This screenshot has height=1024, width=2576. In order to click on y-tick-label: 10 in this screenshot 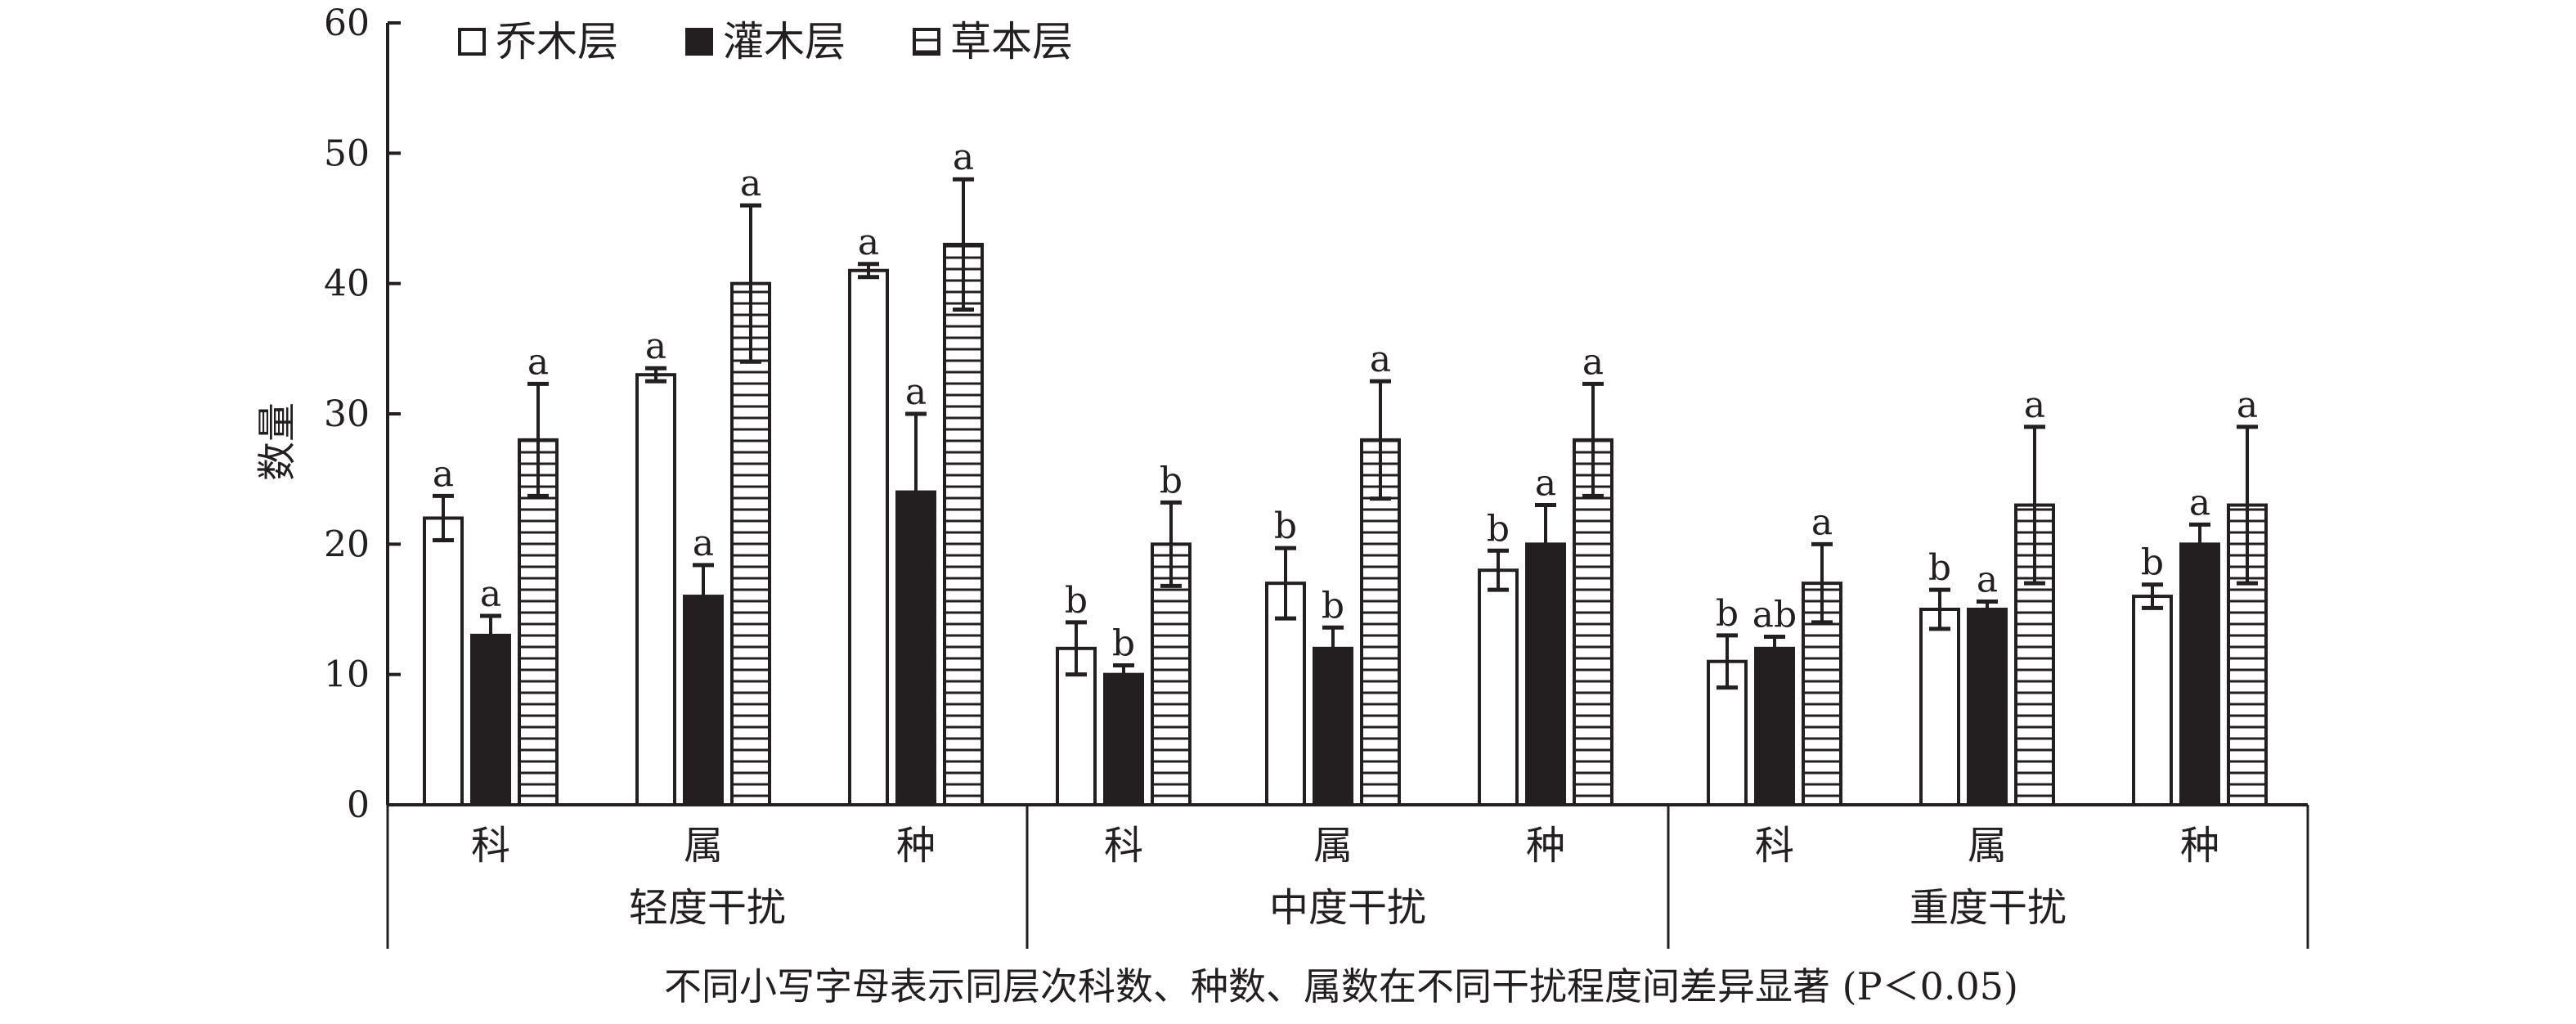, I will do `click(347, 675)`.